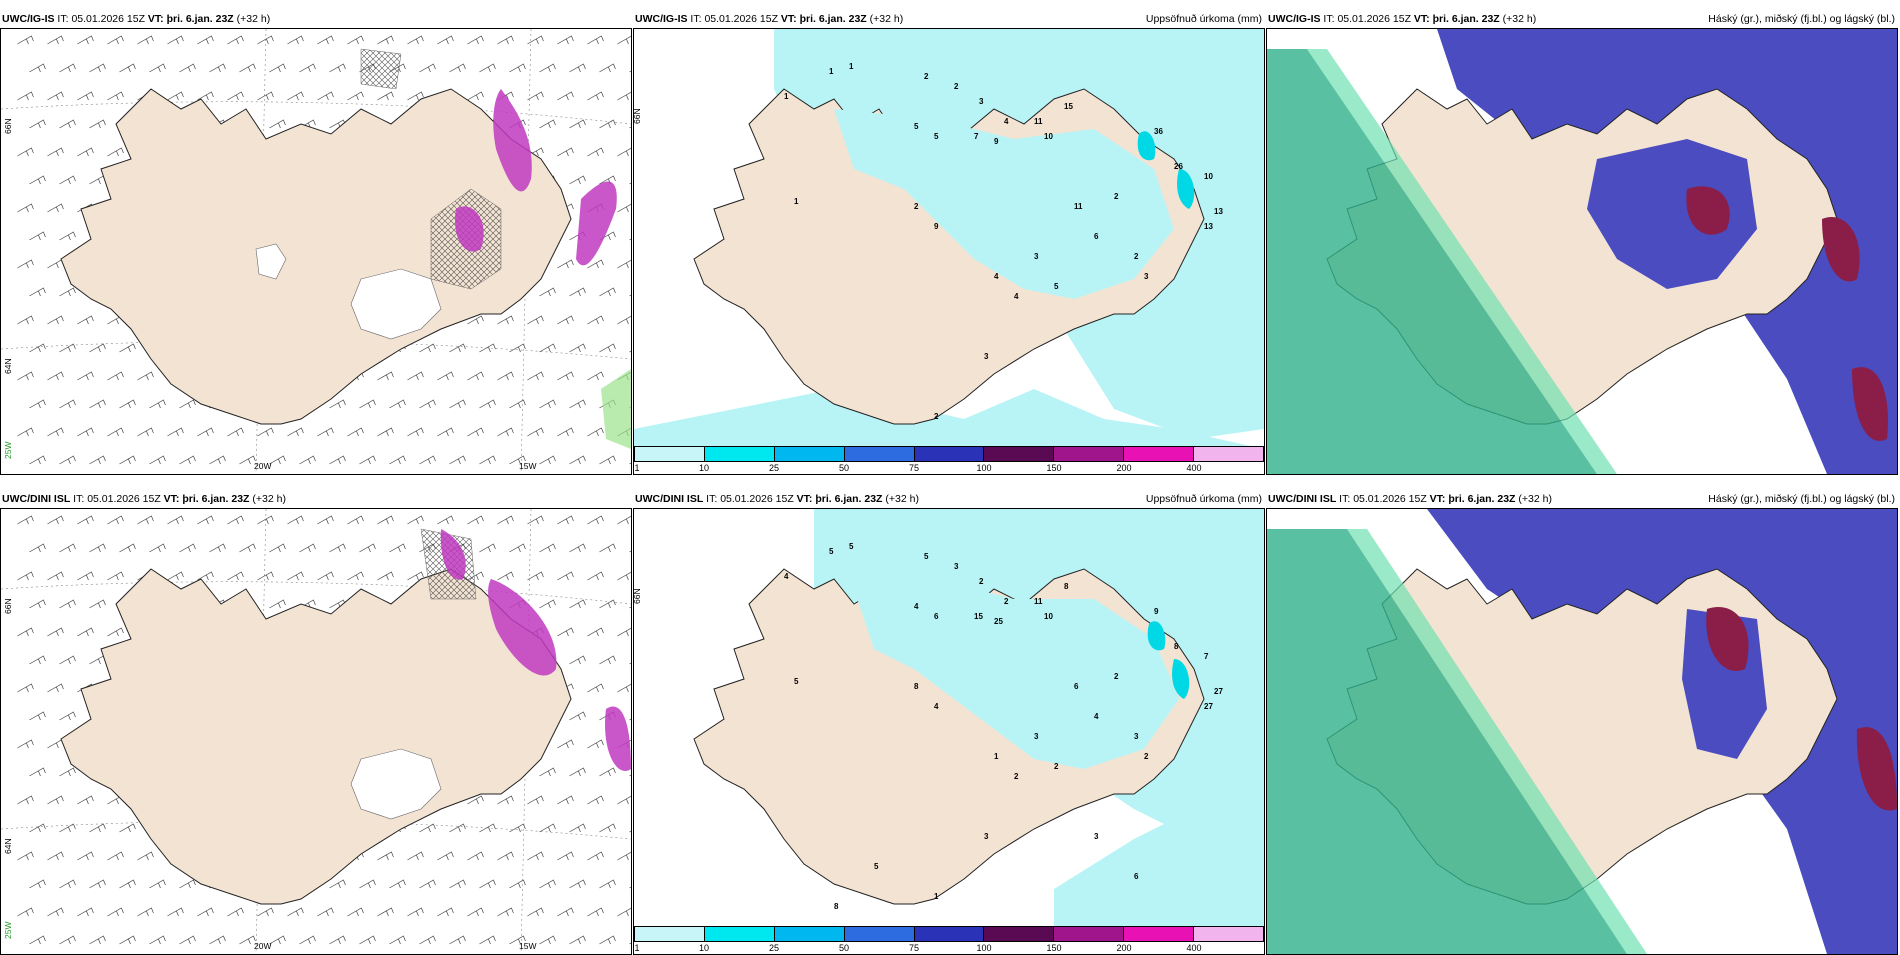  What do you see at coordinates (1203, 19) in the screenshot?
I see `field-title: Uppsöfnuð úrkoma (mm)` at bounding box center [1203, 19].